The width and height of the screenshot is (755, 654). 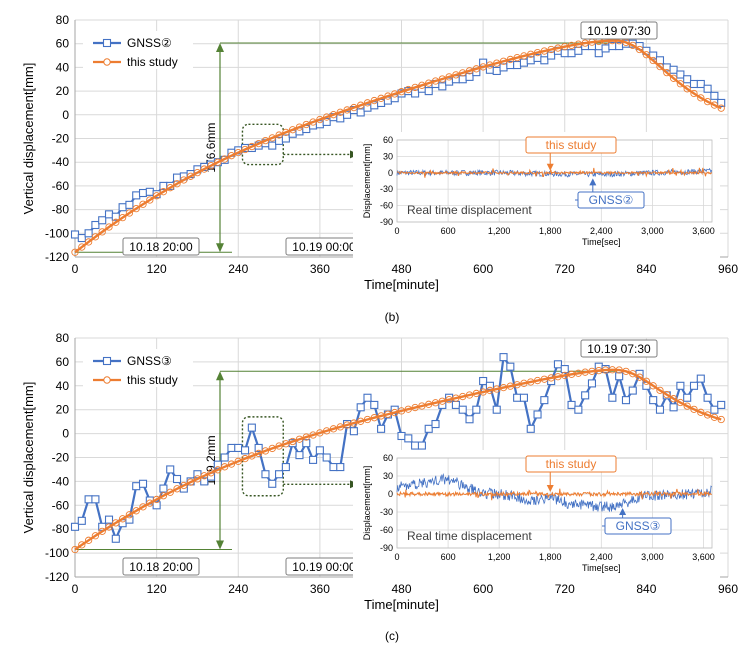 I want to click on x-tick-label: 120, so click(x=157, y=269).